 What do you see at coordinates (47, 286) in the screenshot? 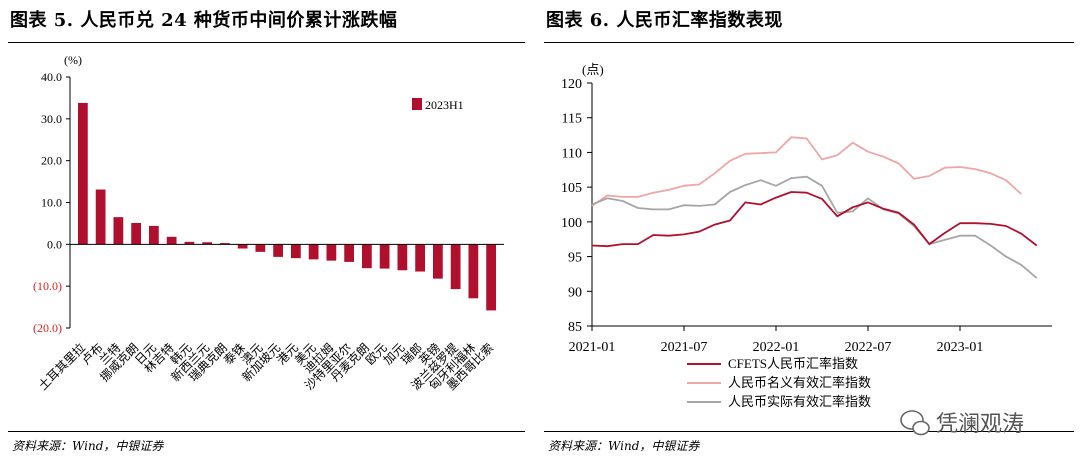
I see `bar-y-tick-label: (10.0)` at bounding box center [47, 286].